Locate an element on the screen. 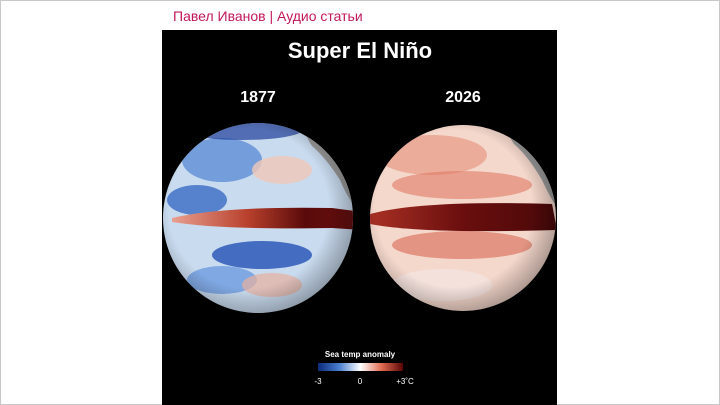 The height and width of the screenshot is (405, 720). legend: Sea temp anomaly -3 0 +3˚C is located at coordinates (364, 368).